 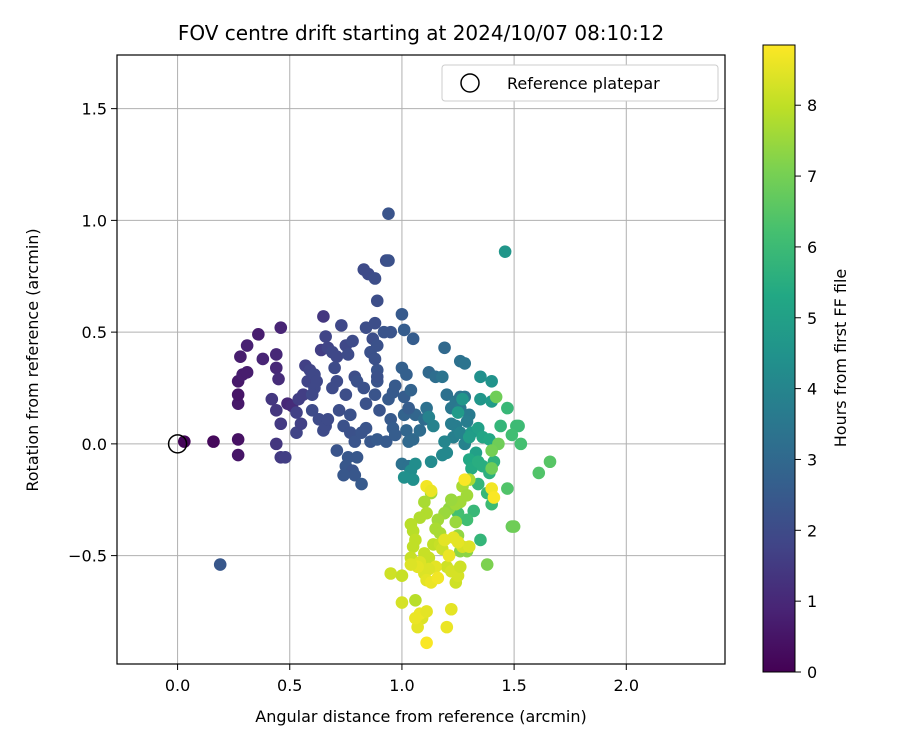 I want to click on colorbar-tick-label: 1, so click(x=812, y=601).